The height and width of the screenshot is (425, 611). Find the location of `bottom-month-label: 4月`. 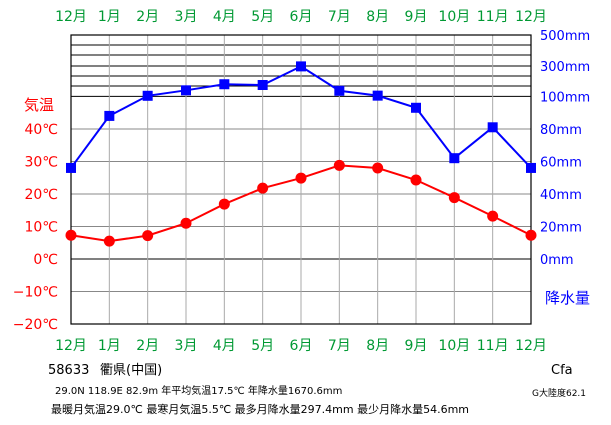

bottom-month-label: 4月 is located at coordinates (224, 346).